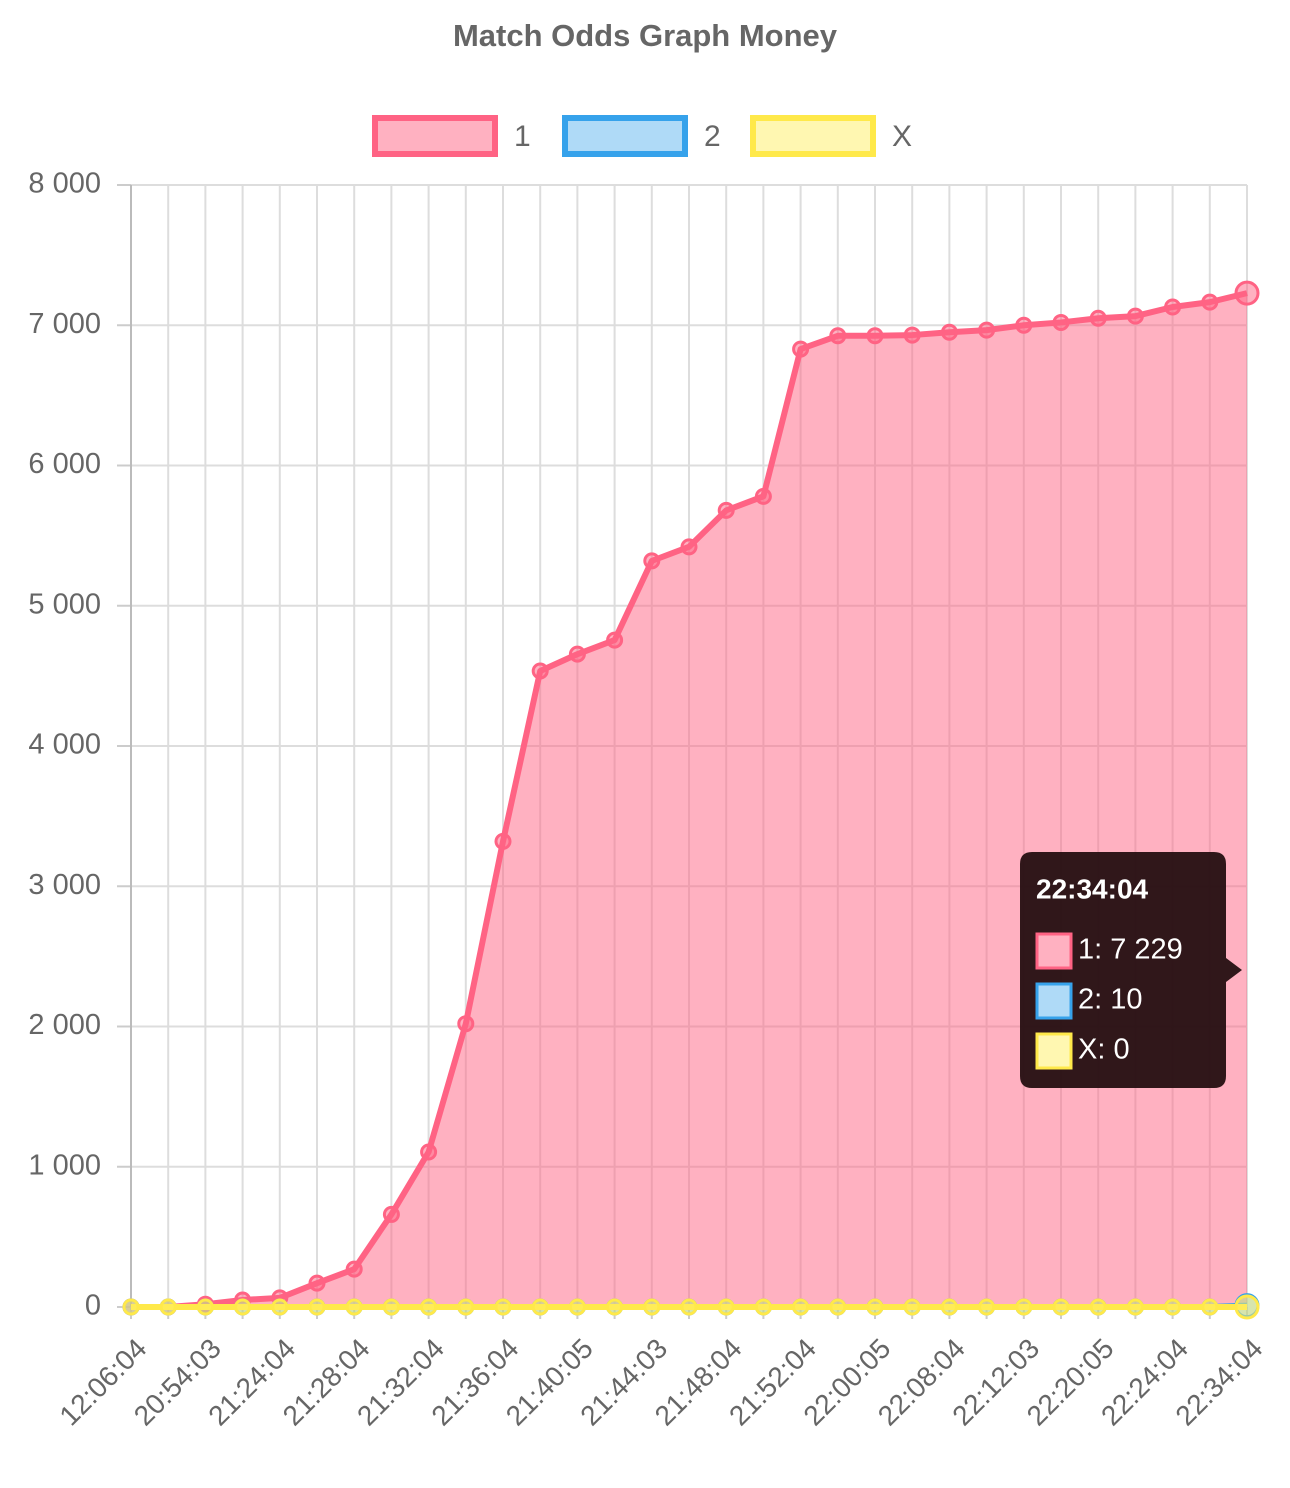  Describe the element at coordinates (64, 1165) in the screenshot. I see `y-tick-label: 1 000` at that location.